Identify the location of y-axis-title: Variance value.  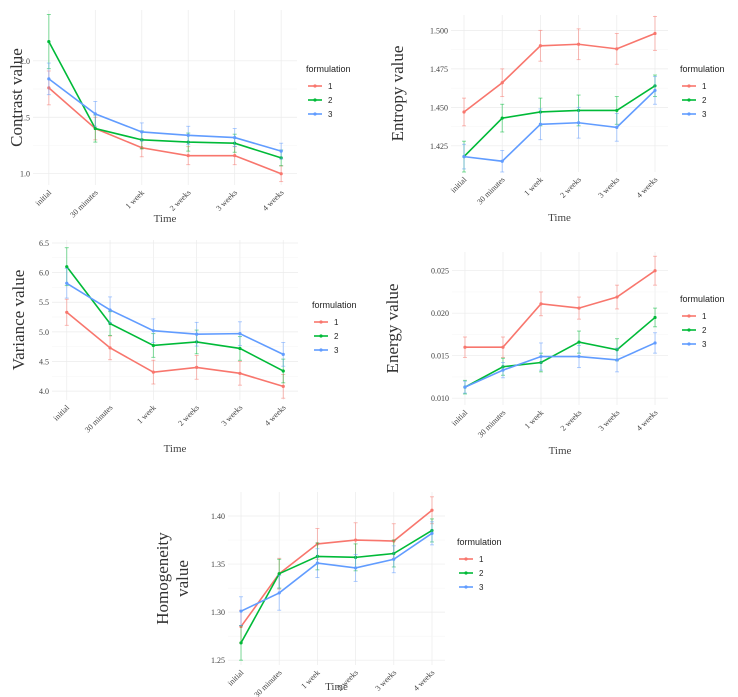
(18, 320).